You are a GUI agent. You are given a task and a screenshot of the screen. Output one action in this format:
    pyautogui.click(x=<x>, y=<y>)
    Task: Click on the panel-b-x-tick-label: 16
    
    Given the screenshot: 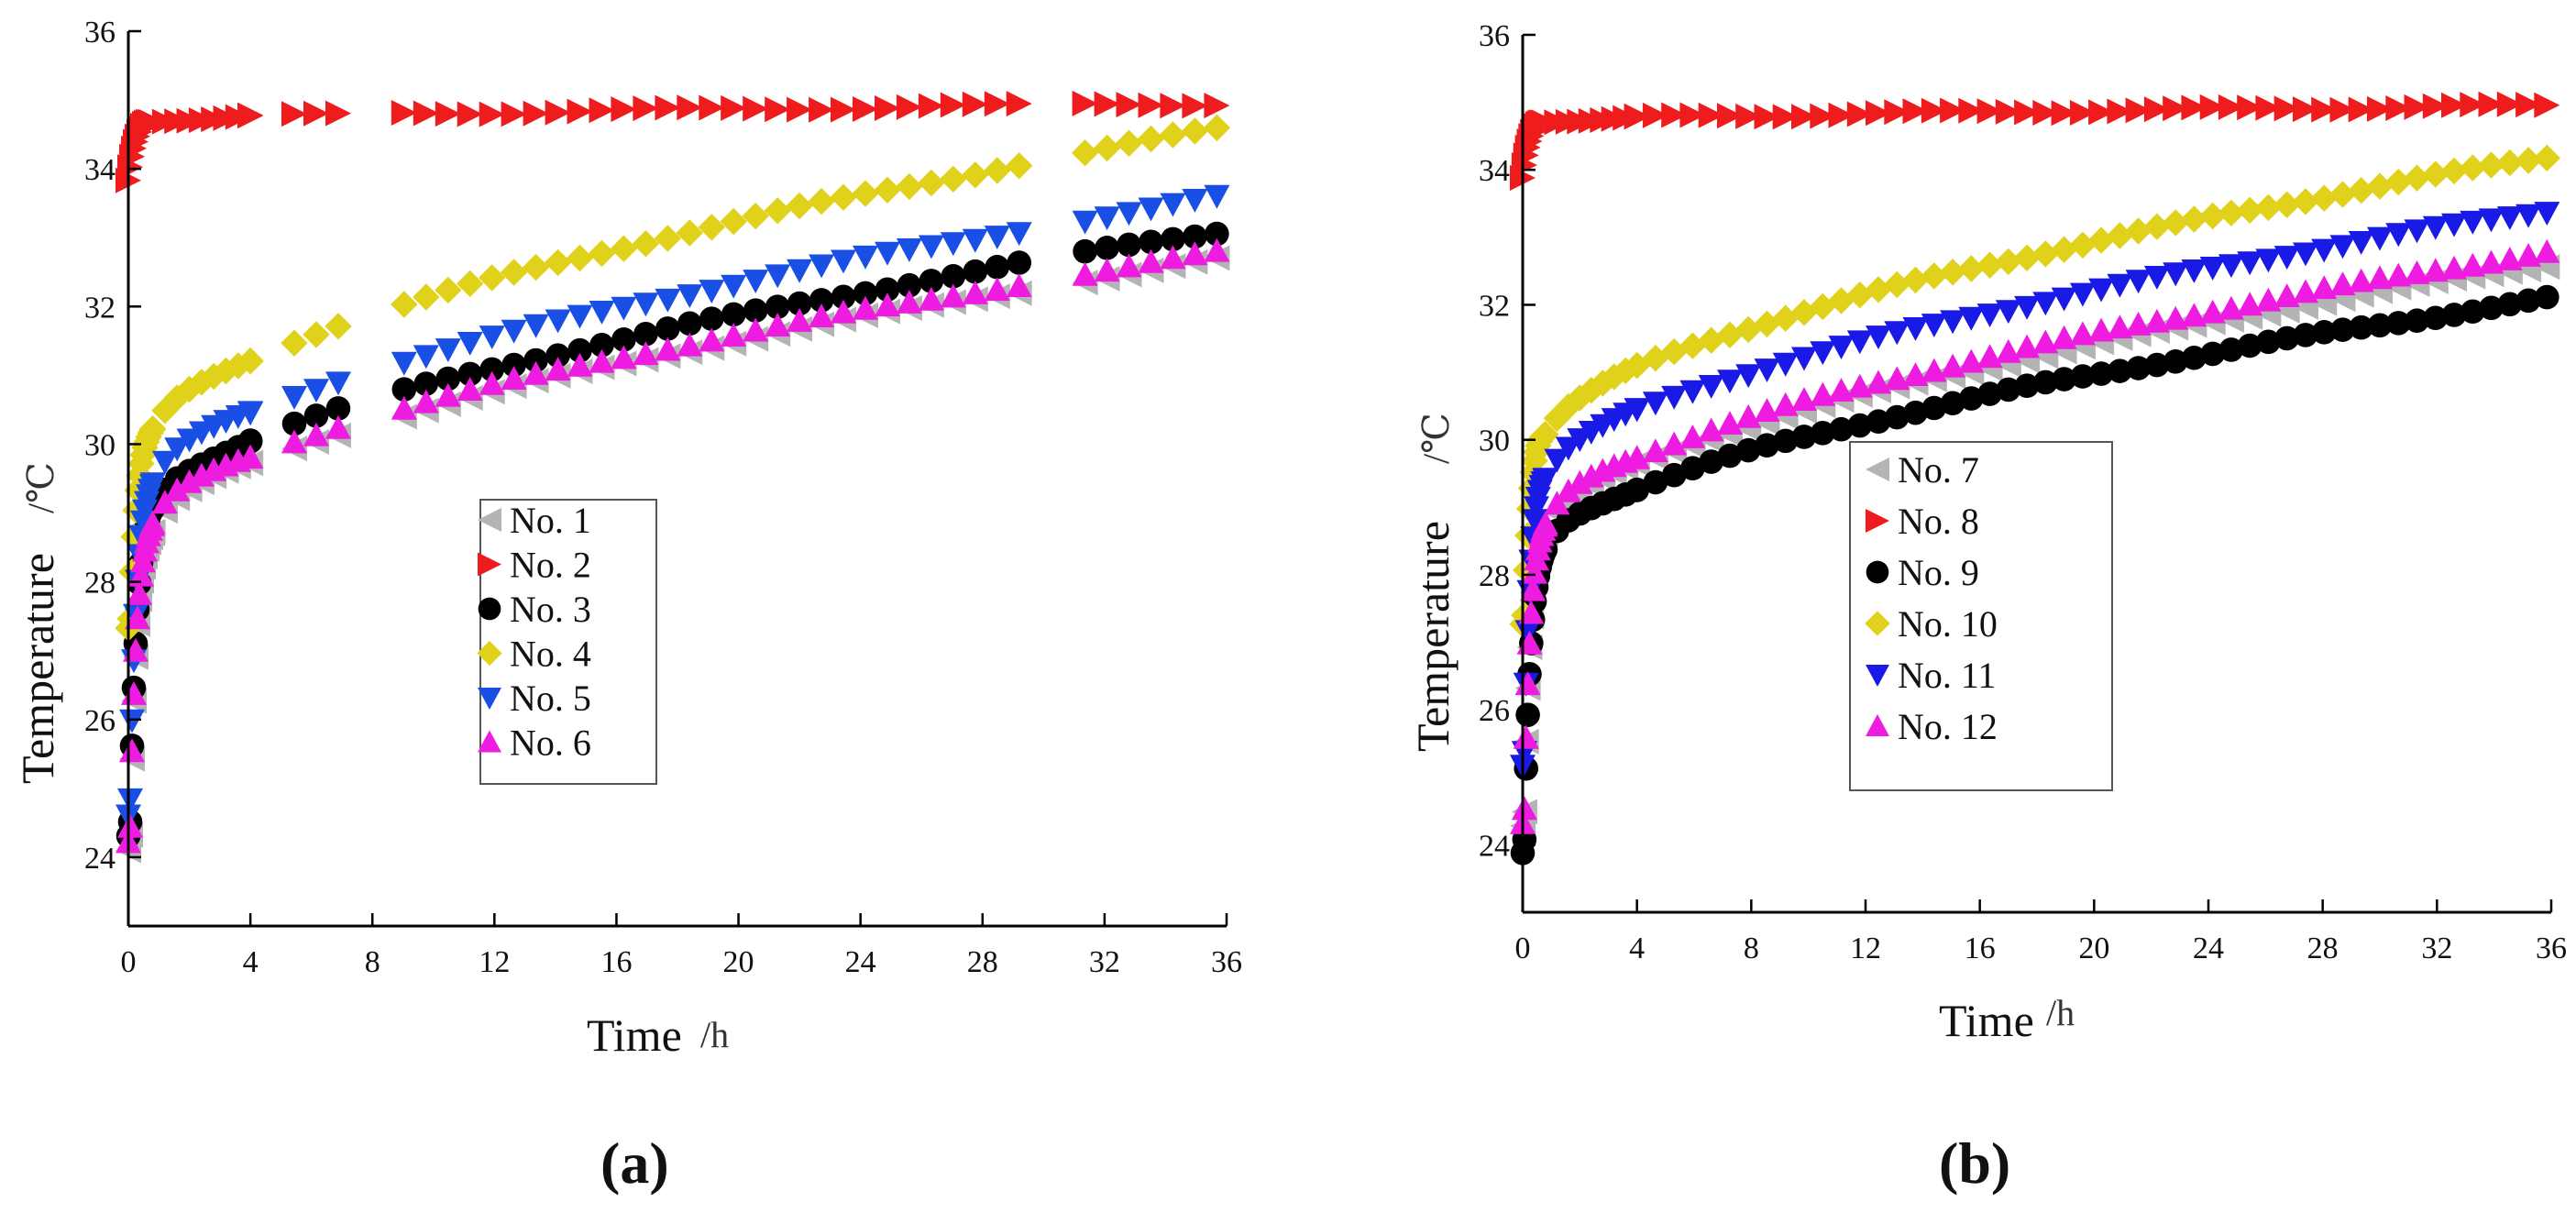 What is the action you would take?
    pyautogui.click(x=1980, y=948)
    